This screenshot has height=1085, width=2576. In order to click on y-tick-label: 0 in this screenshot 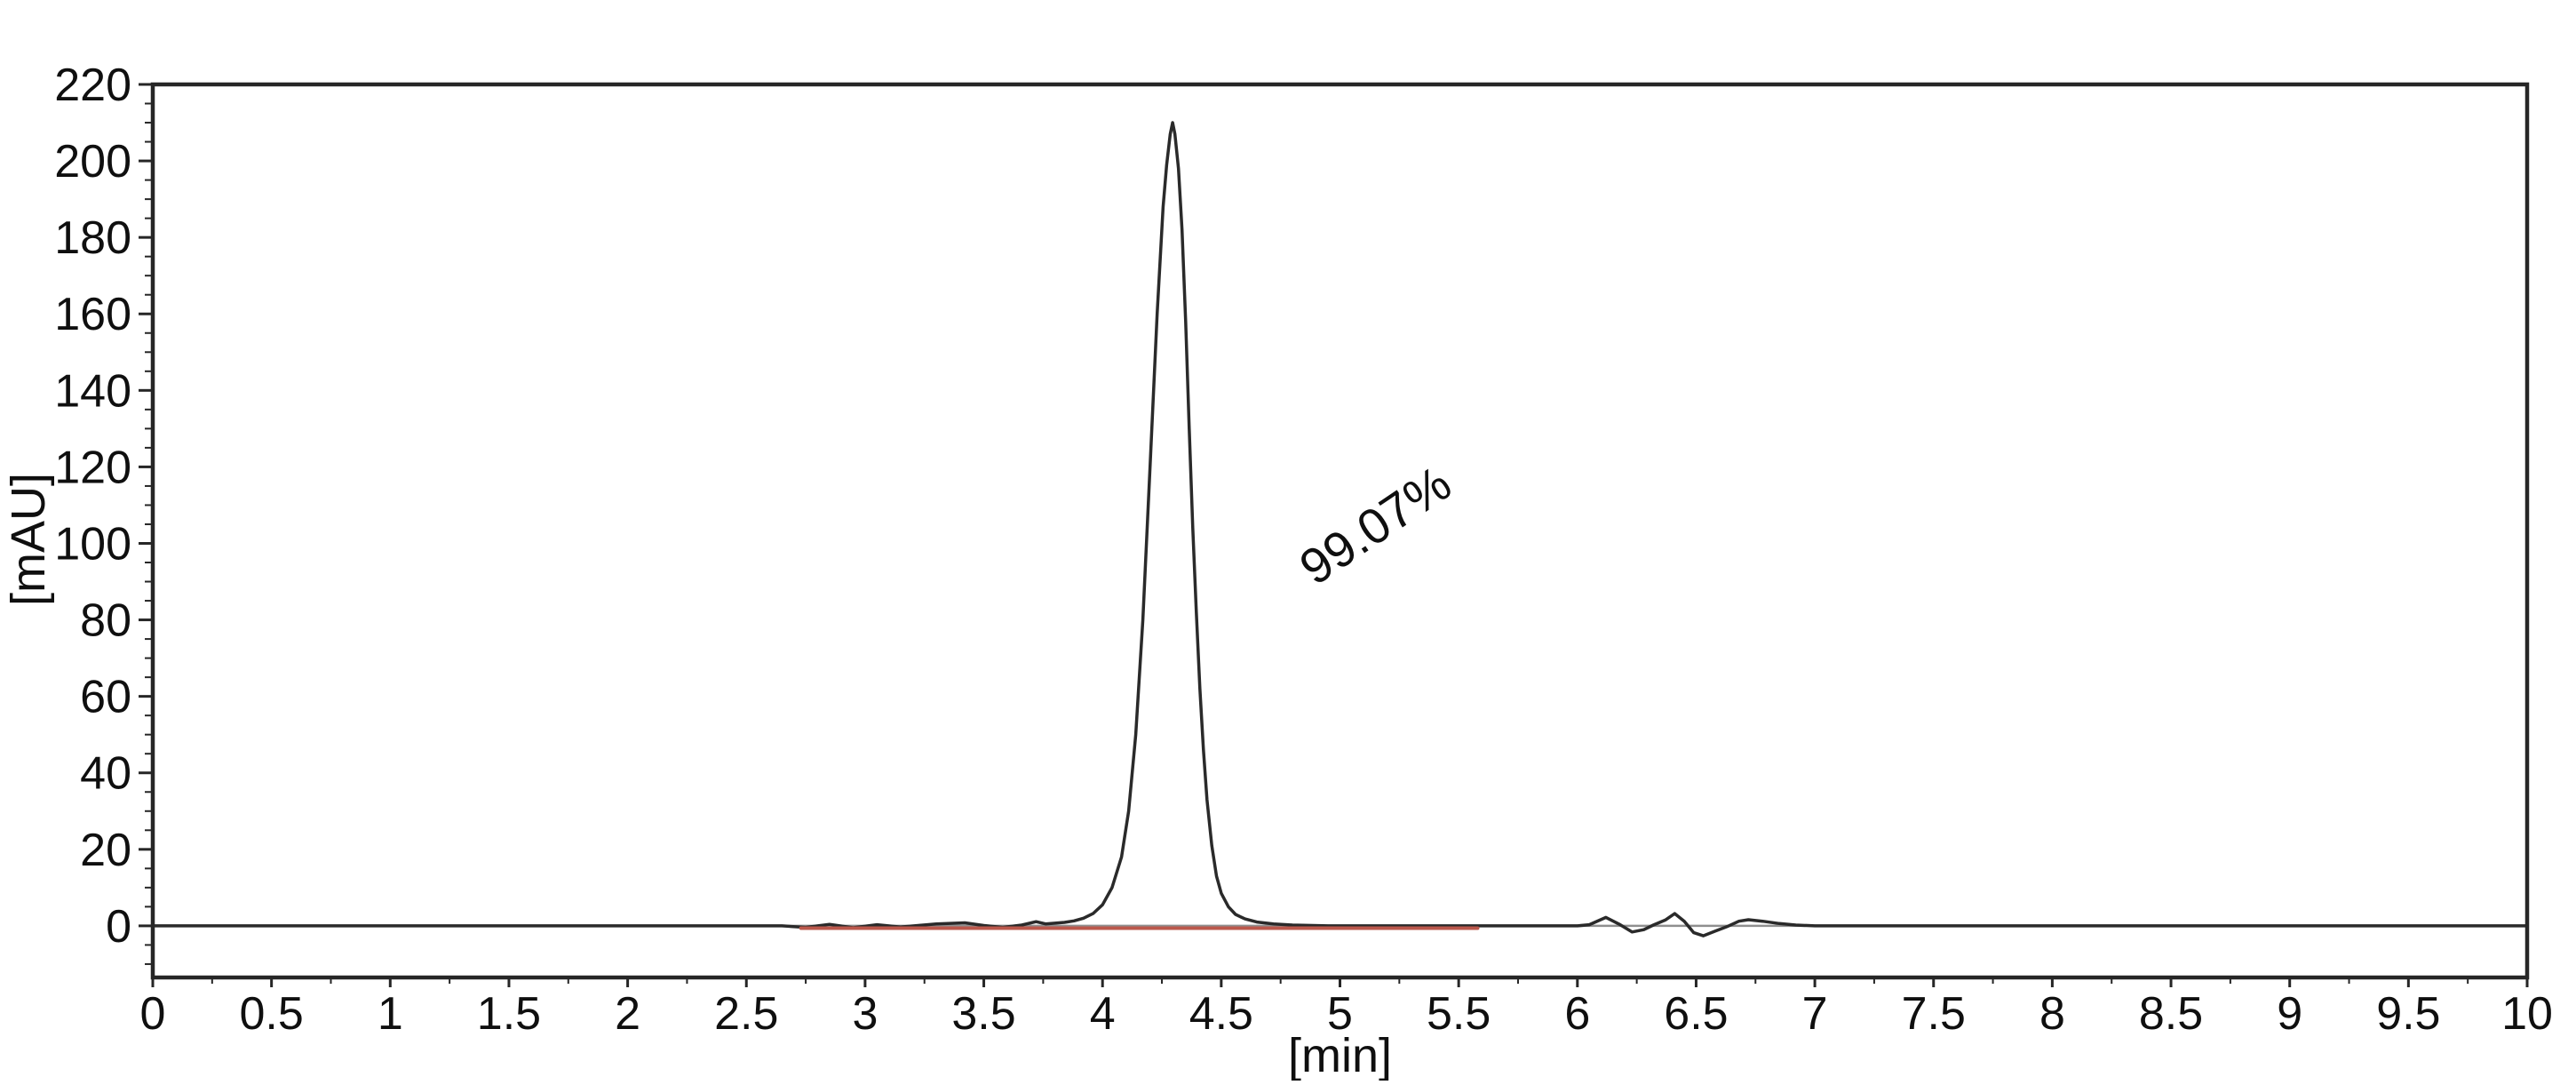, I will do `click(118, 927)`.